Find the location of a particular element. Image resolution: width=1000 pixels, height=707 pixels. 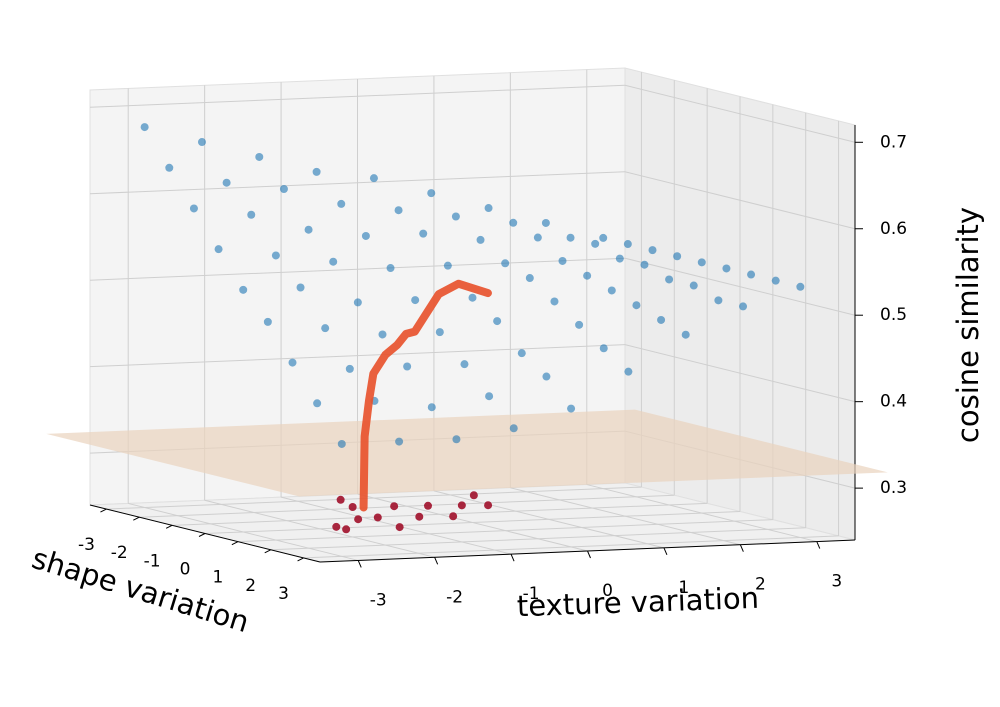

x-tick-label: -1 is located at coordinates (152, 561).